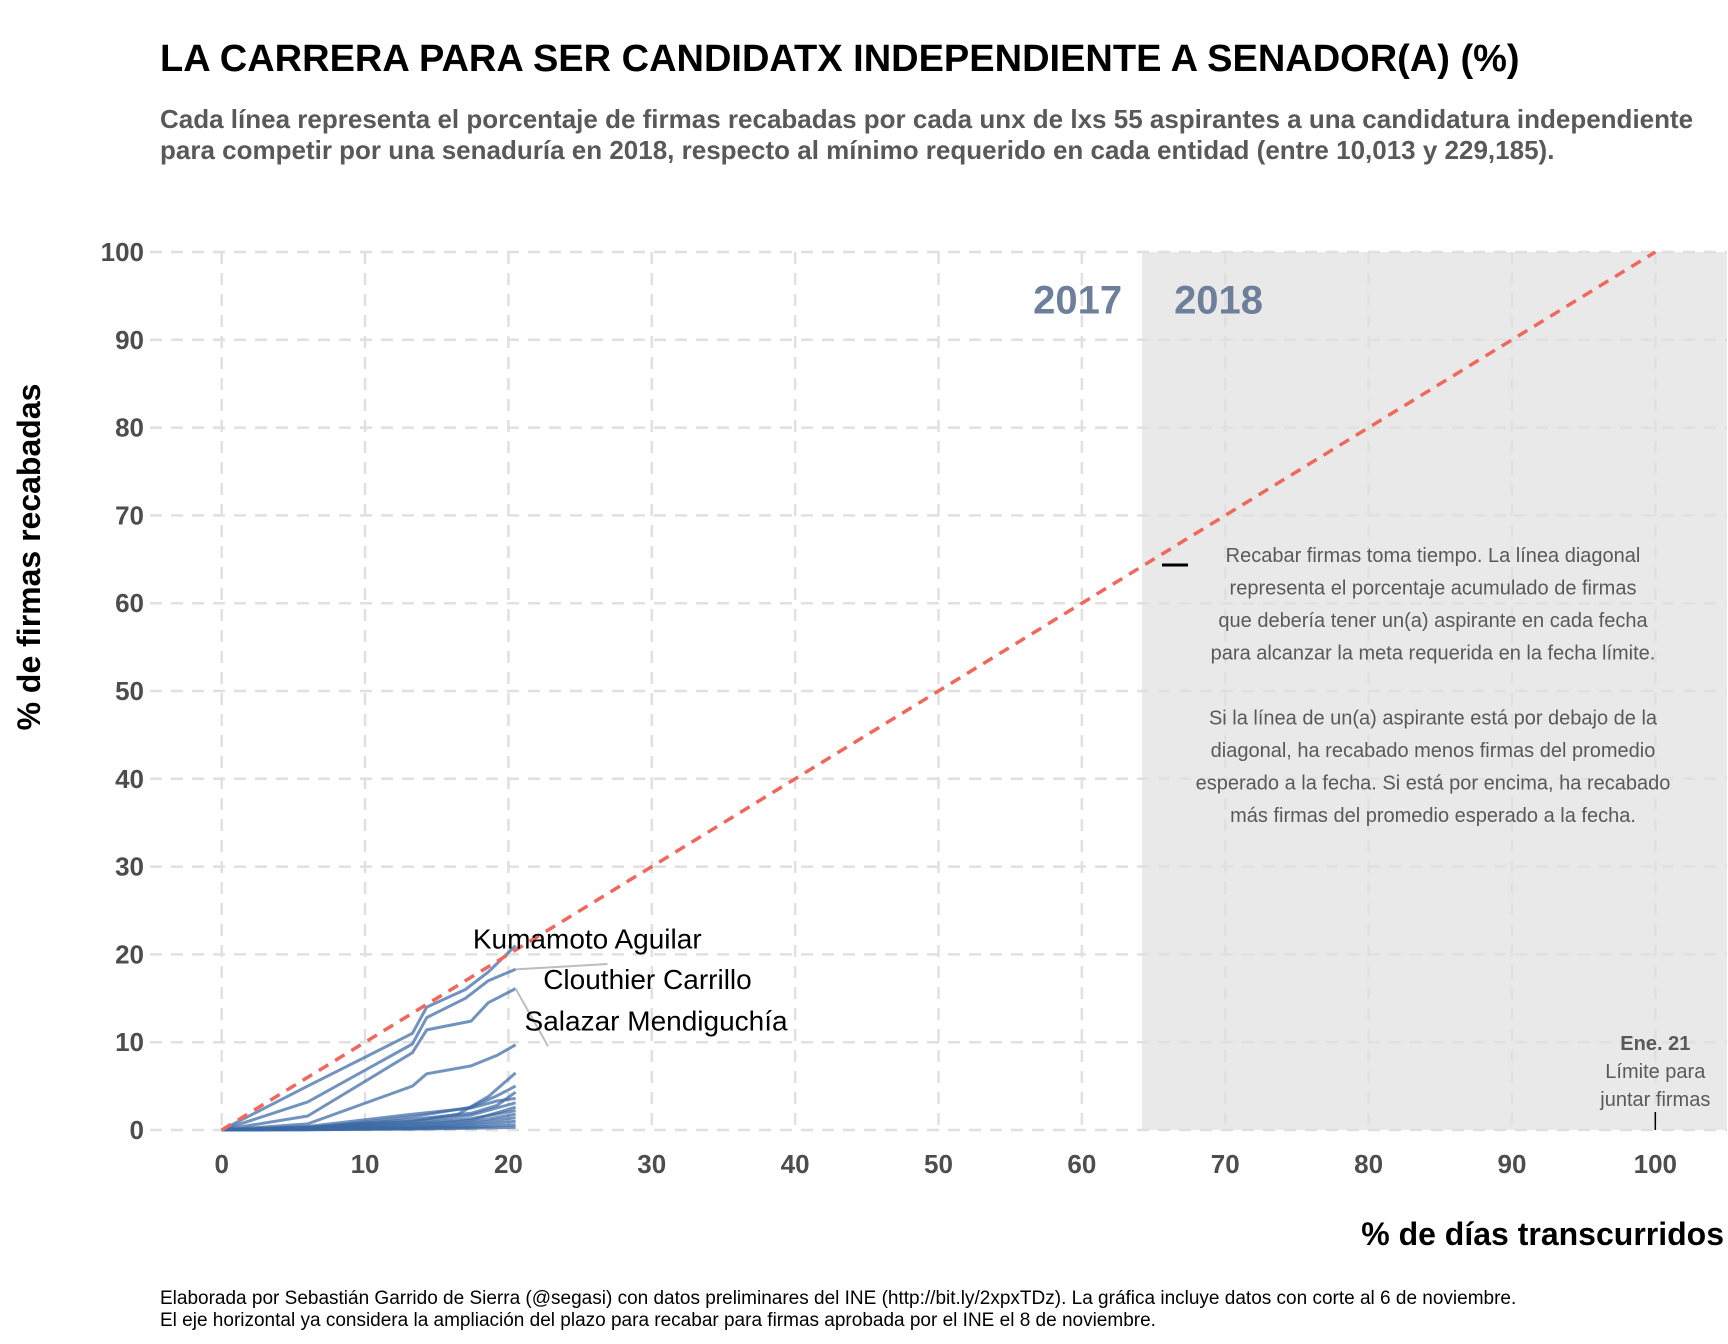  I want to click on y-tick-label: 30, so click(129, 867).